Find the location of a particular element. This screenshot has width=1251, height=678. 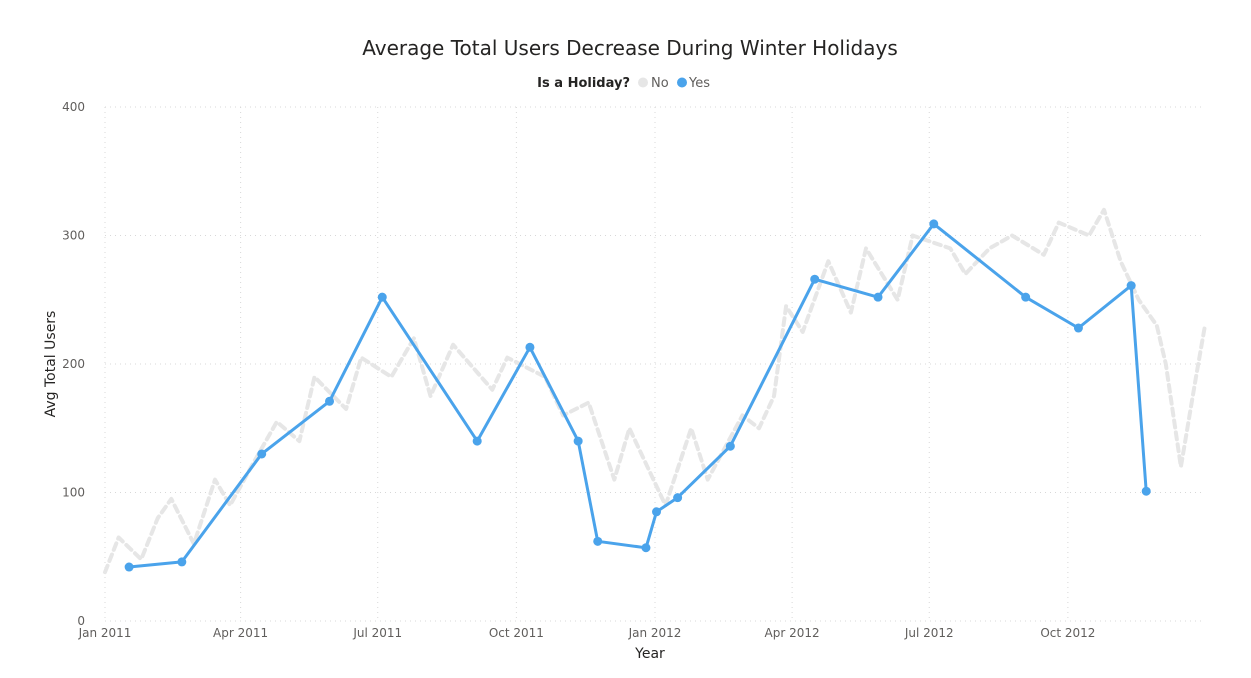

y-tick-label: 200 is located at coordinates (73, 364).